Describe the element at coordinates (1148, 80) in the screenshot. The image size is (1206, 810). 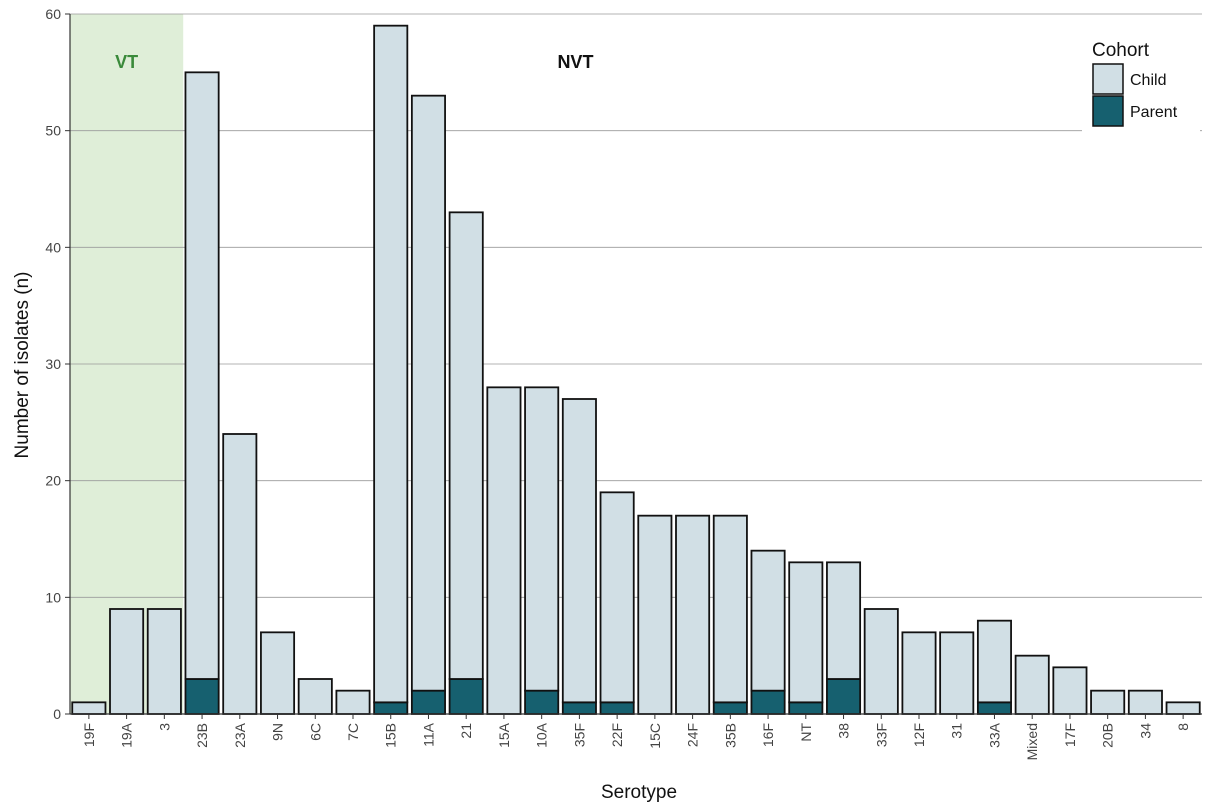
I see `legend-label-child: Child` at that location.